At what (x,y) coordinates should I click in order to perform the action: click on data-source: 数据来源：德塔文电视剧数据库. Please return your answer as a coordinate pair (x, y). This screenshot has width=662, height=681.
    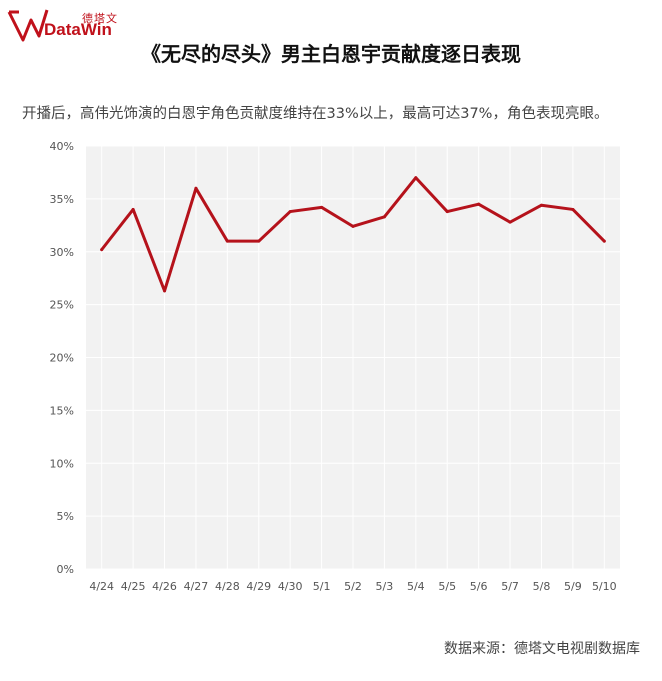
    Looking at the image, I should click on (542, 649).